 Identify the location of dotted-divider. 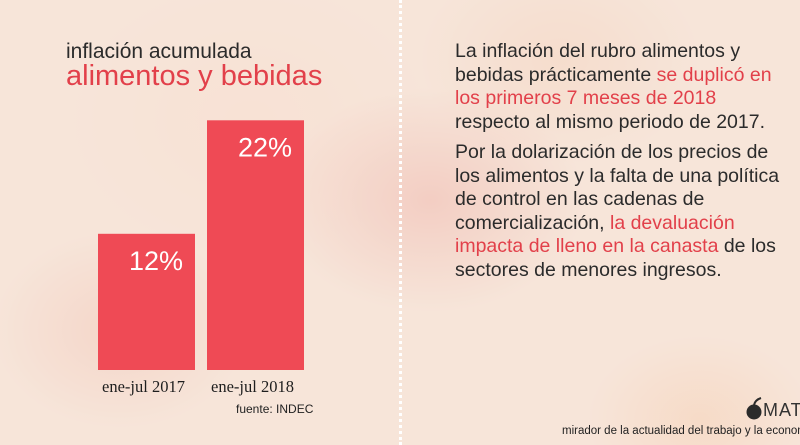
(400, 222).